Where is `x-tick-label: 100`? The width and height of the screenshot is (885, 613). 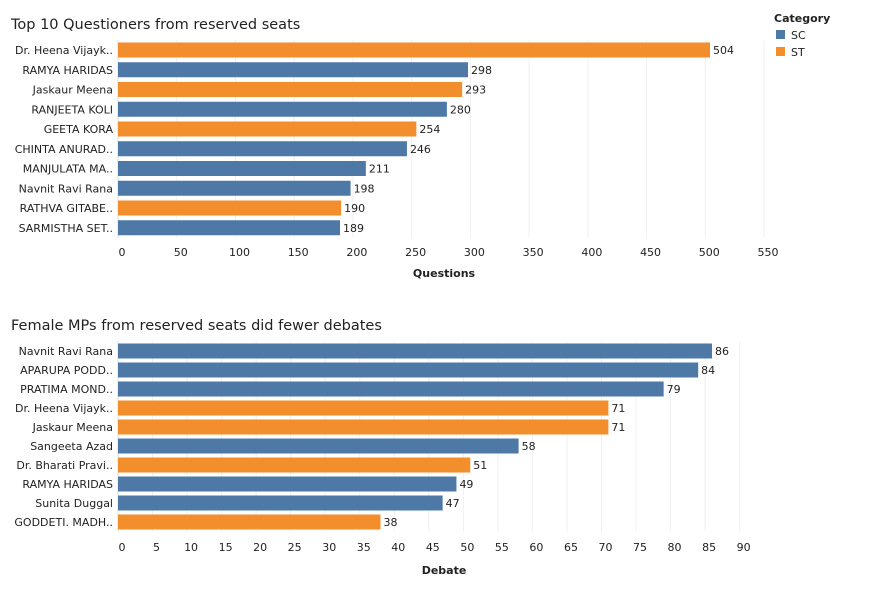
x-tick-label: 100 is located at coordinates (239, 252).